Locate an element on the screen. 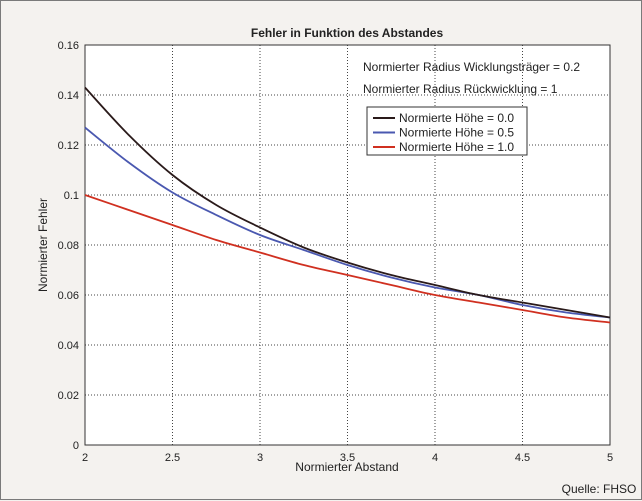 This screenshot has height=501, width=642. y-tick-label: 0.08 is located at coordinates (68, 246).